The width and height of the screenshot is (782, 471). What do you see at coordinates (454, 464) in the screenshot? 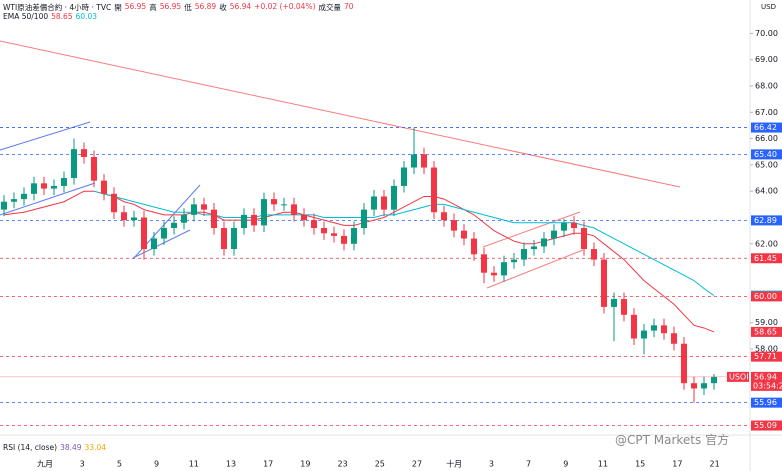
I see `x-tick-label: 十月` at bounding box center [454, 464].